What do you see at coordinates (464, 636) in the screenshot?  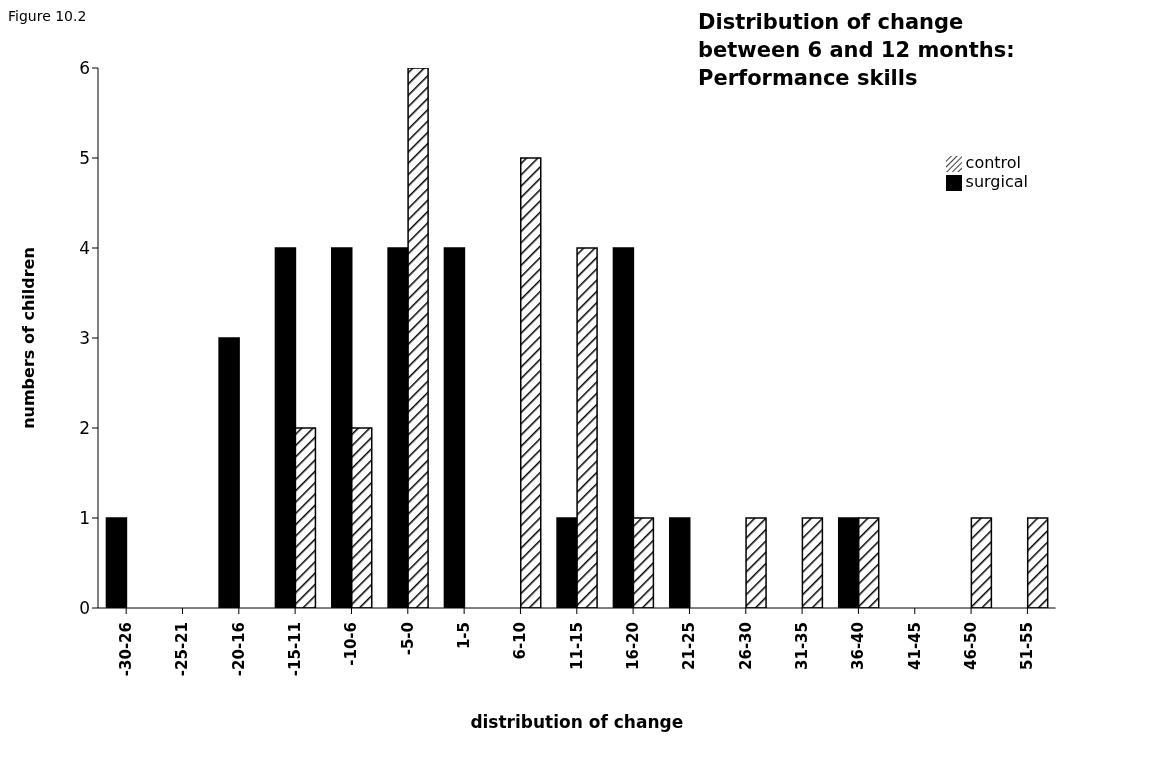 I see `x-tick-label: 1-5` at bounding box center [464, 636].